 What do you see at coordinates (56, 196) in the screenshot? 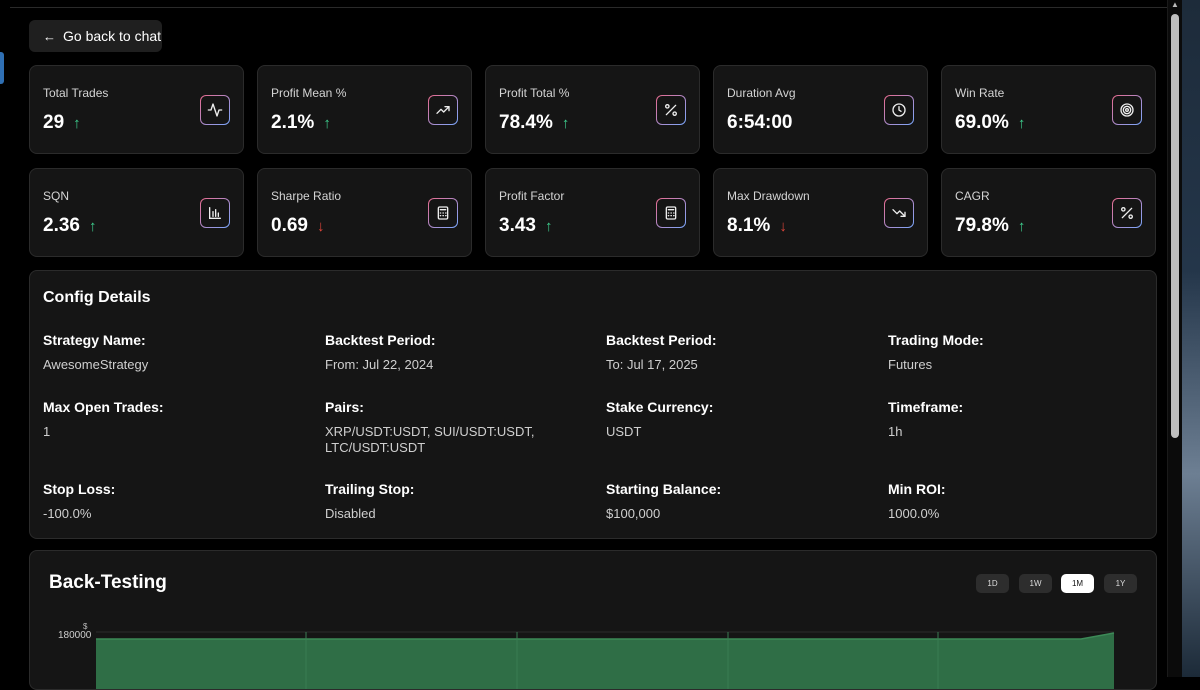
I see `stat-label: SQN` at bounding box center [56, 196].